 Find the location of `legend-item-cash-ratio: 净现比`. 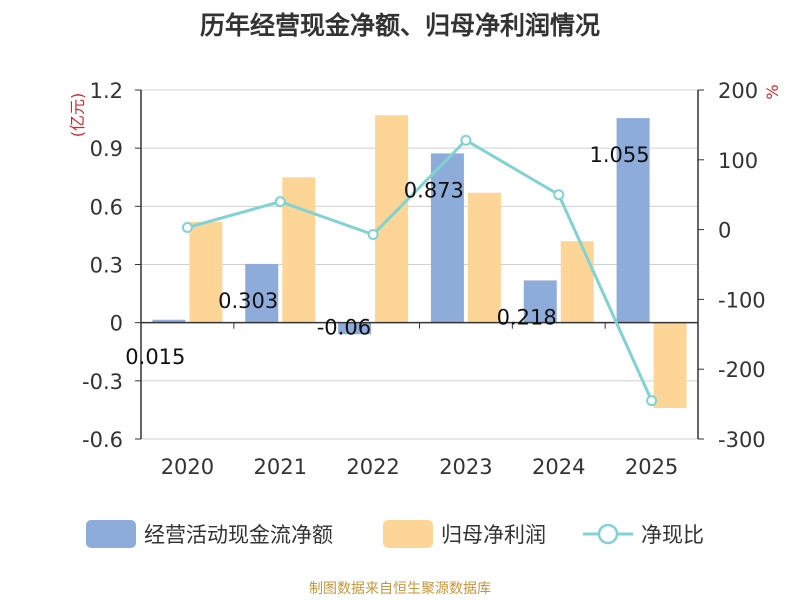

legend-item-cash-ratio: 净现比 is located at coordinates (643, 534).